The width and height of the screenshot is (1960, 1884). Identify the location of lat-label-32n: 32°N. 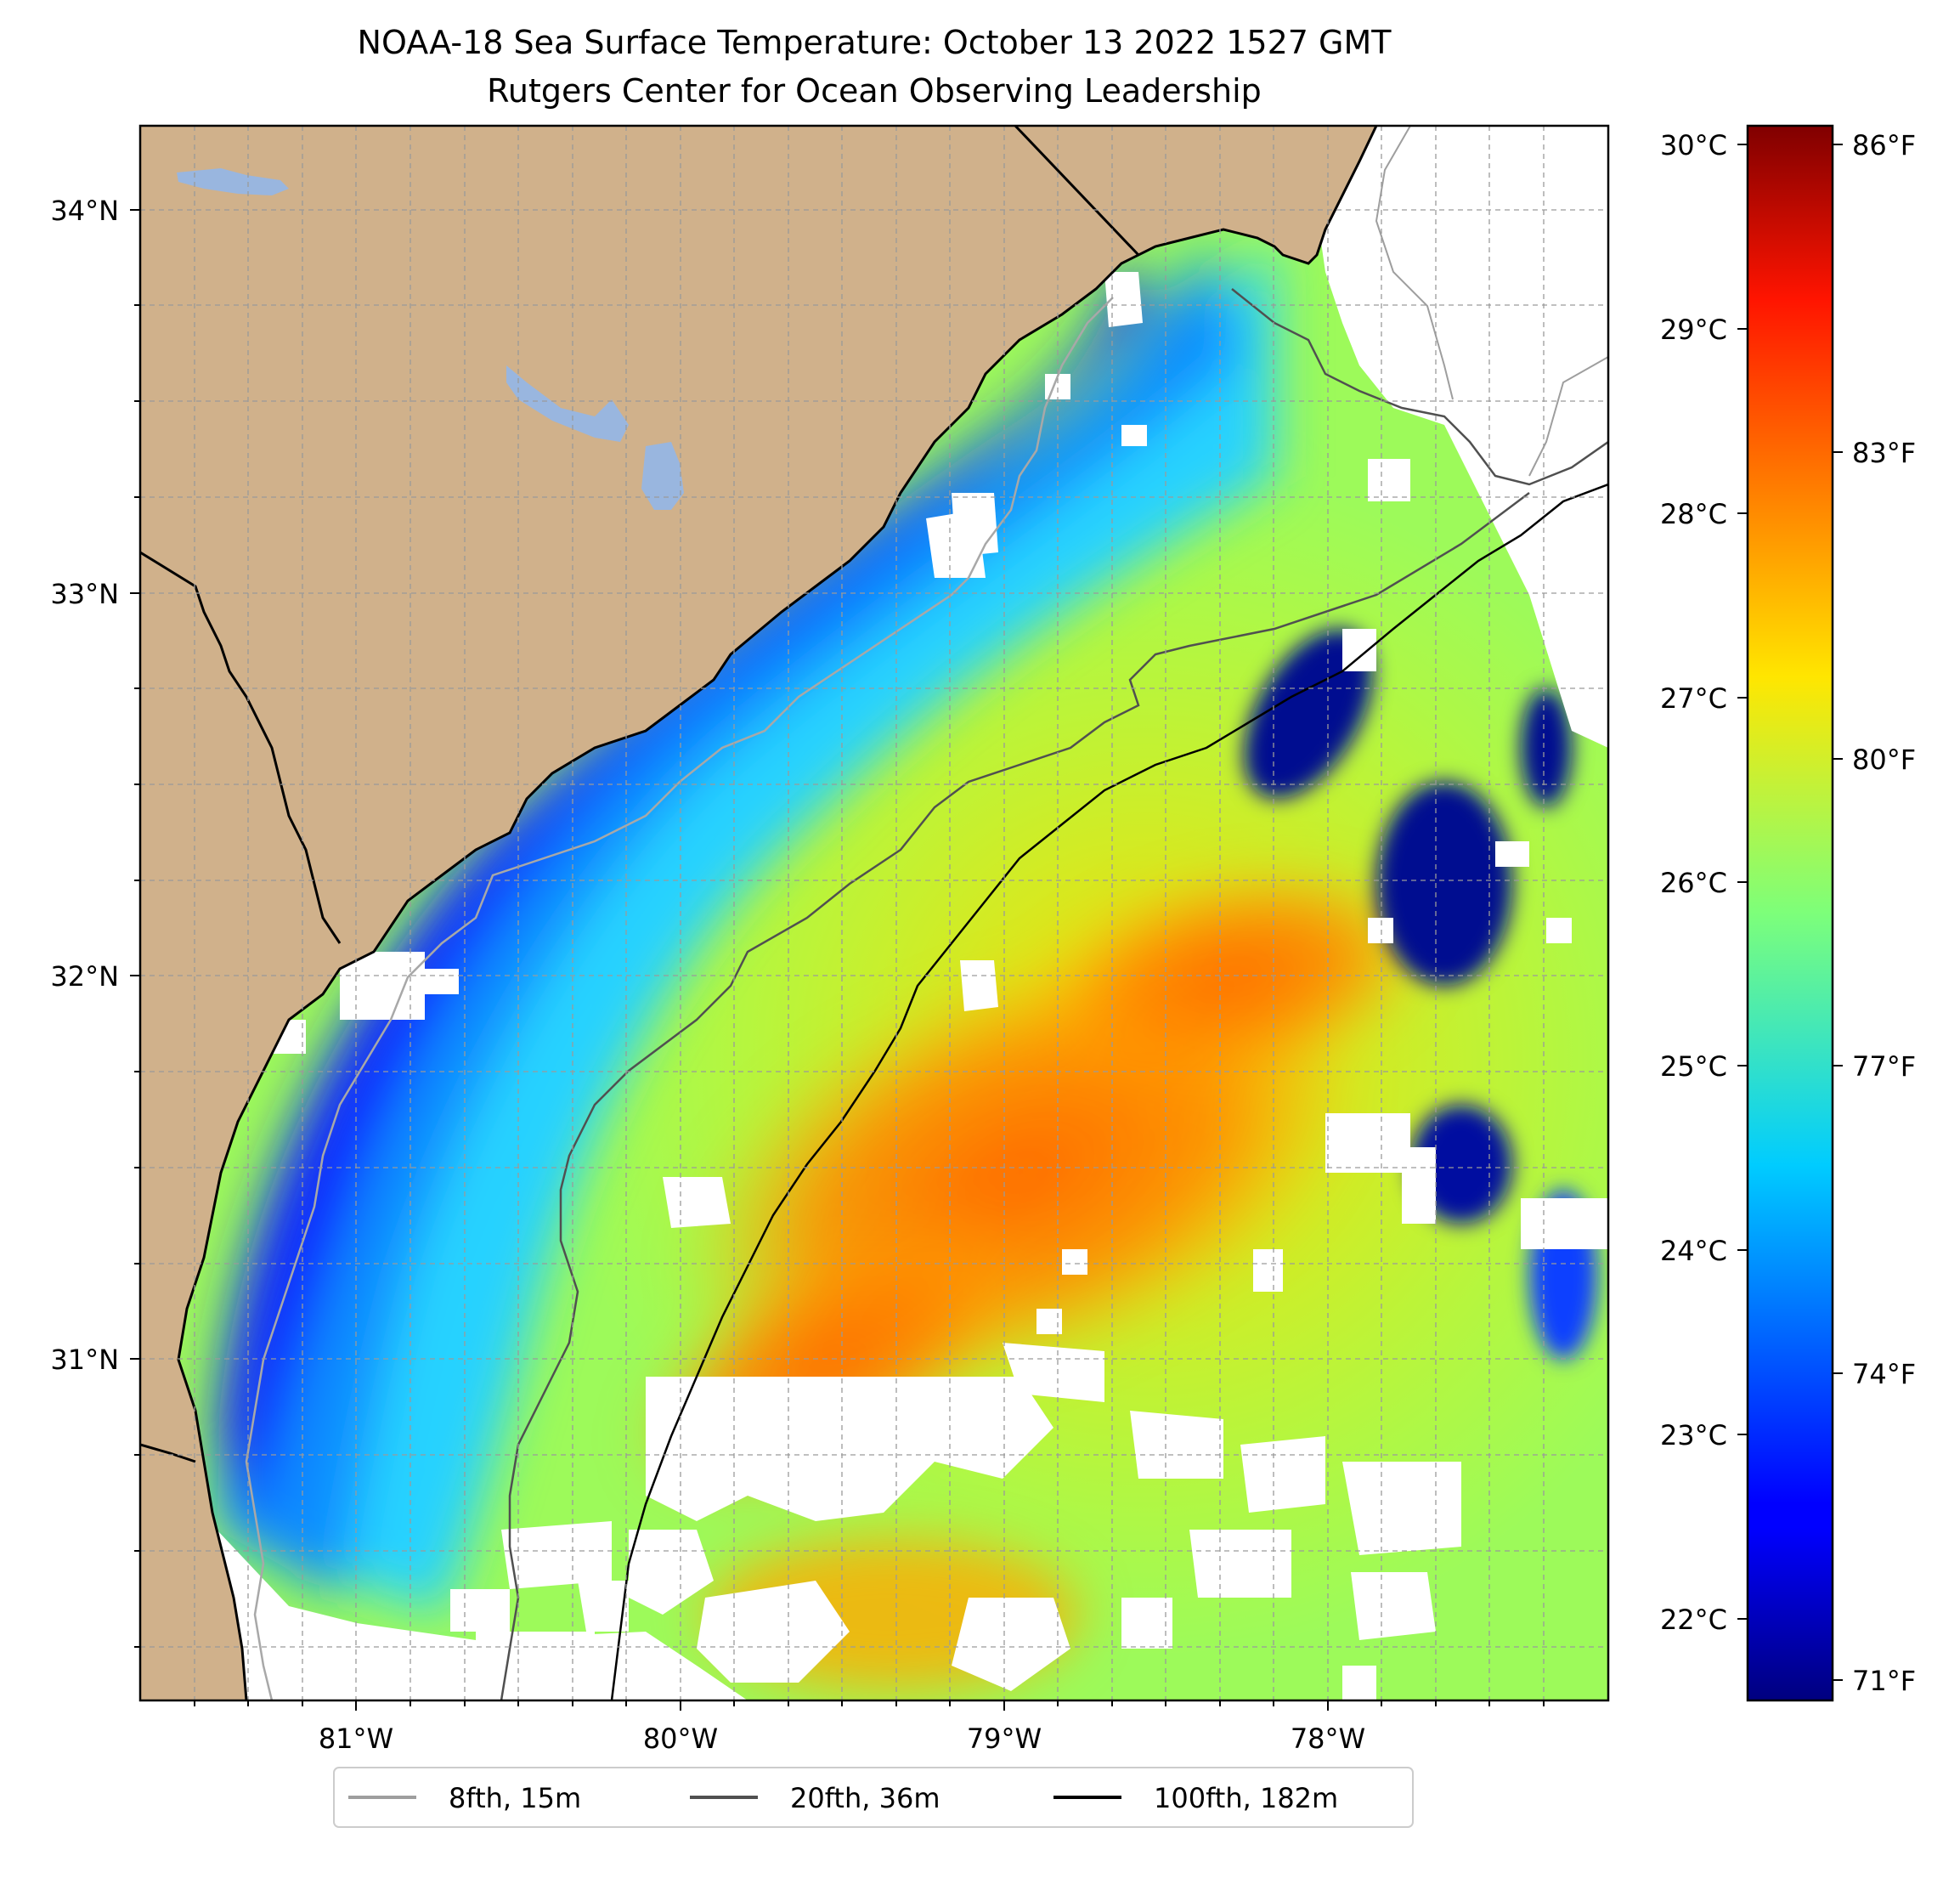
(85, 976).